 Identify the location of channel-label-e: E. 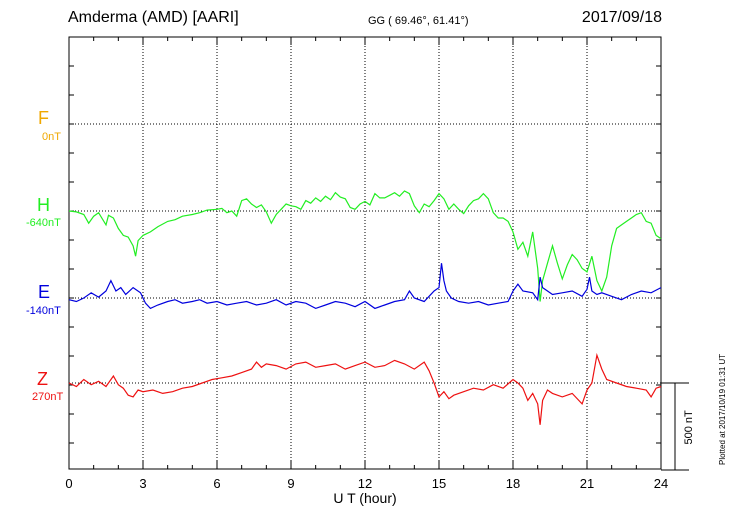
(44, 292).